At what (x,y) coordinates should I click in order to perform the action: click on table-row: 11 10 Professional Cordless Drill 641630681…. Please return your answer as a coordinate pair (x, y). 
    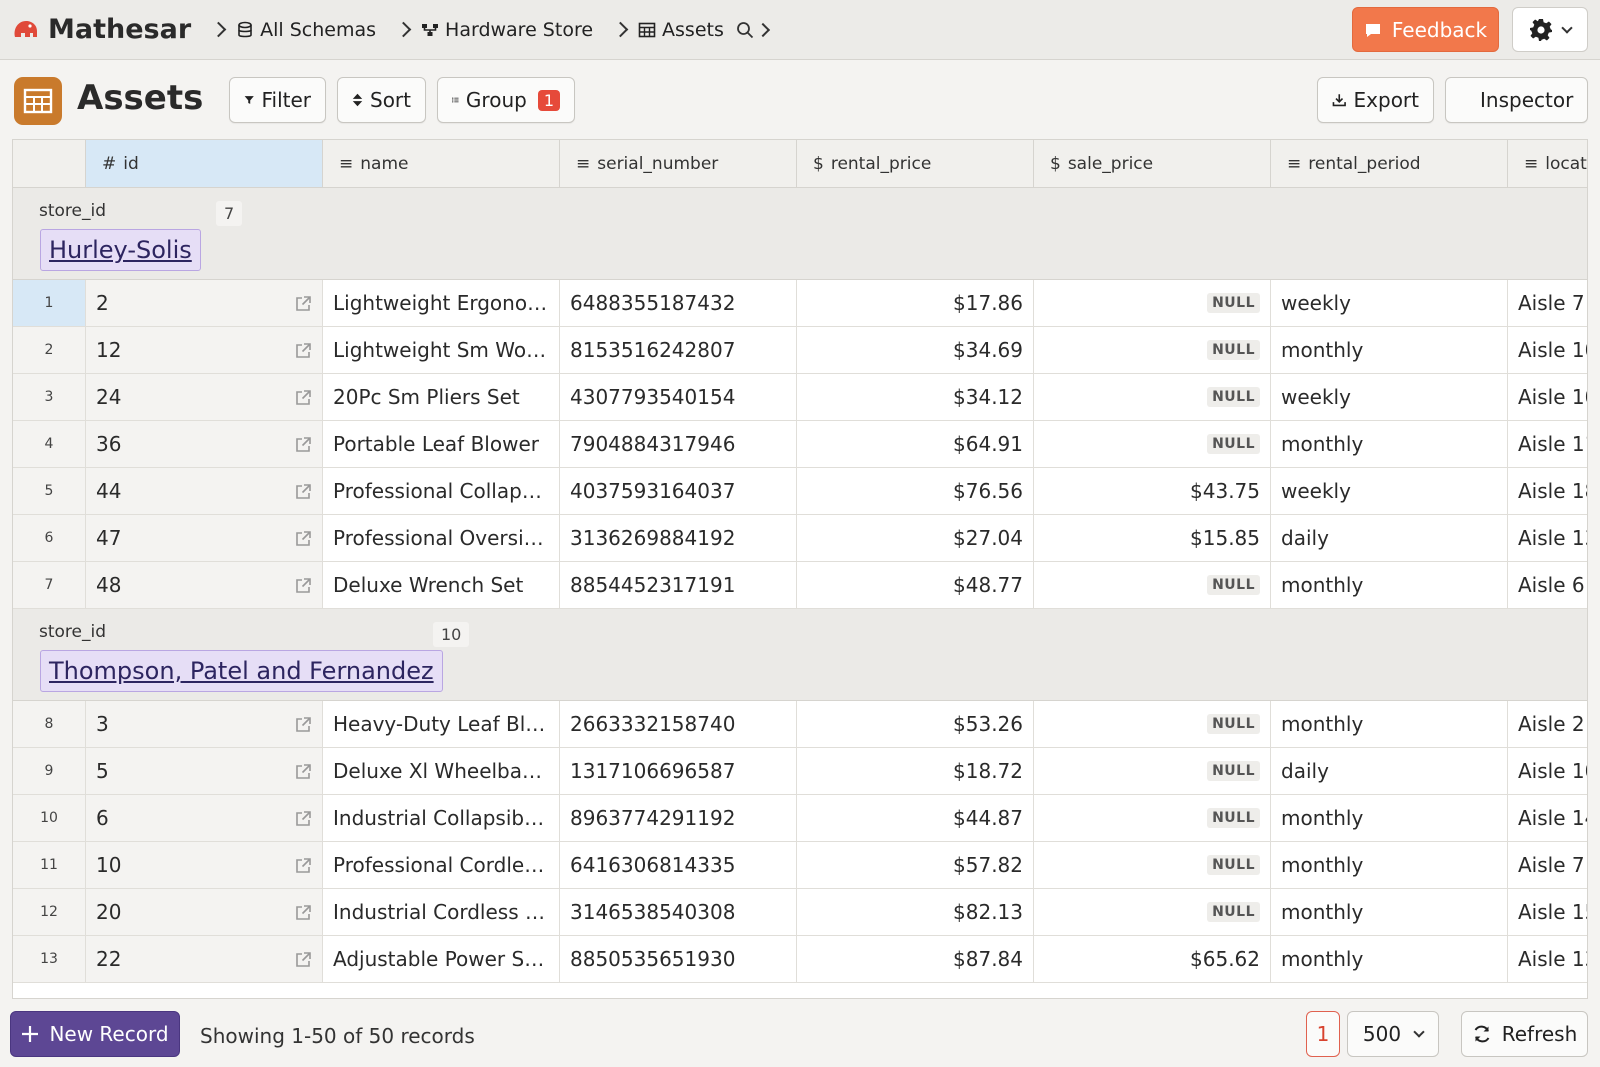
    Looking at the image, I should click on (800, 865).